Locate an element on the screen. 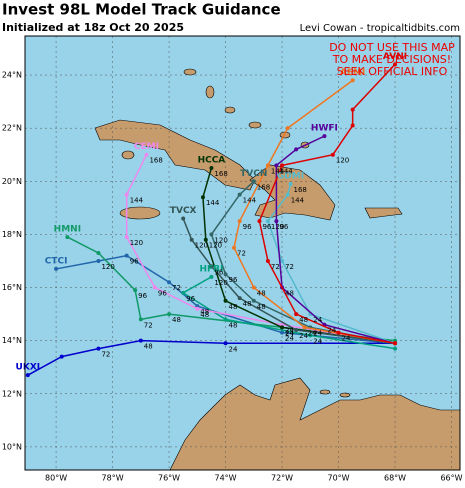 The image size is (465, 488). lon-tick-label: 72°W is located at coordinates (282, 478).